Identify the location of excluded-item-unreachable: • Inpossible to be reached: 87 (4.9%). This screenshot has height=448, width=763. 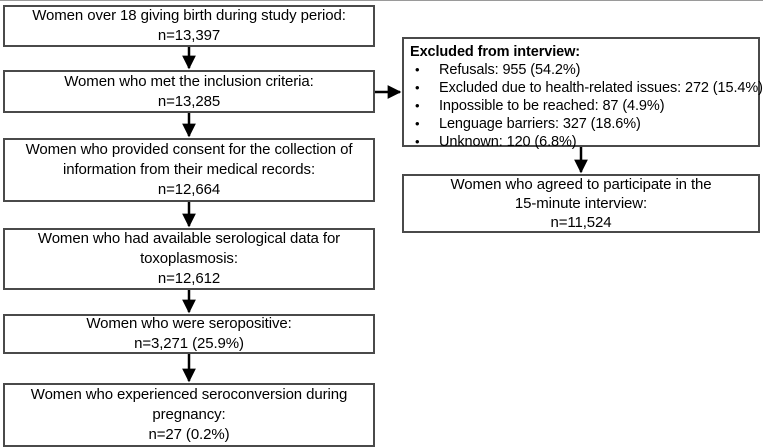
(581, 106).